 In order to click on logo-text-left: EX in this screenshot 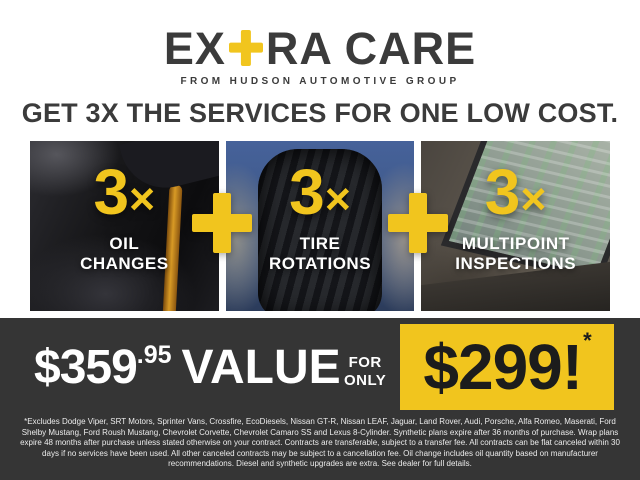, I will do `click(194, 48)`.